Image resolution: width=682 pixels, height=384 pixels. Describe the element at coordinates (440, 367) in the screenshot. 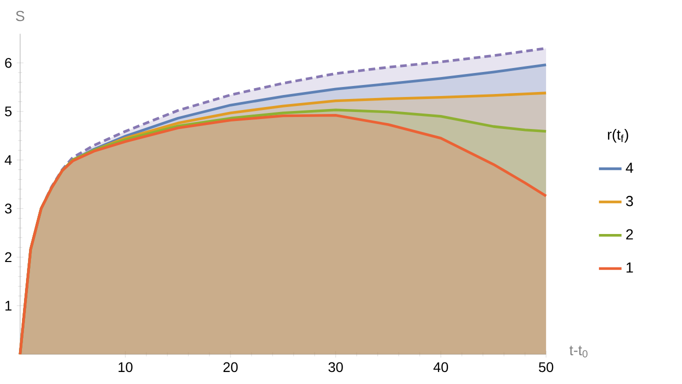

I see `x-tick-label: 40` at that location.